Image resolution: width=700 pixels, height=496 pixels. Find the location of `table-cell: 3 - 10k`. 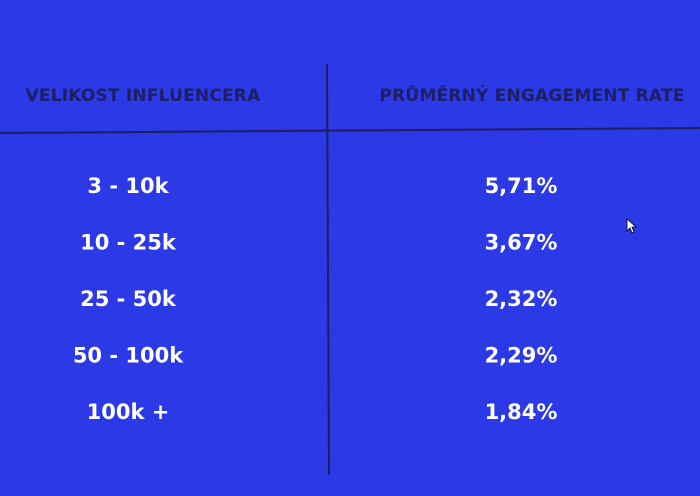

table-cell: 3 - 10k is located at coordinates (128, 186).